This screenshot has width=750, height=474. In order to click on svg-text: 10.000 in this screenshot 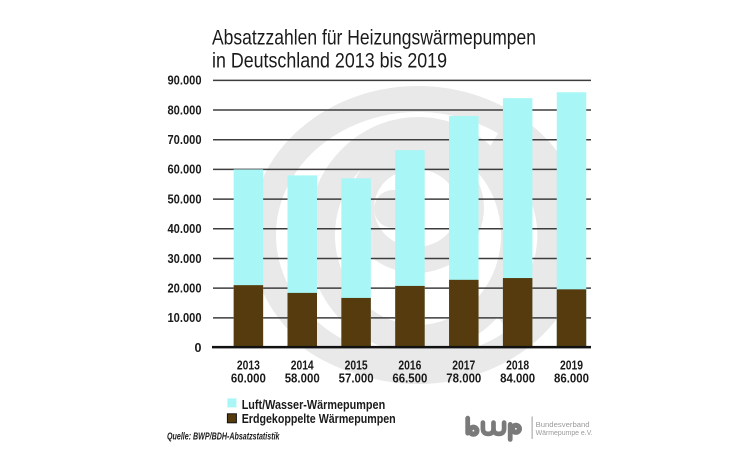, I will do `click(185, 318)`.